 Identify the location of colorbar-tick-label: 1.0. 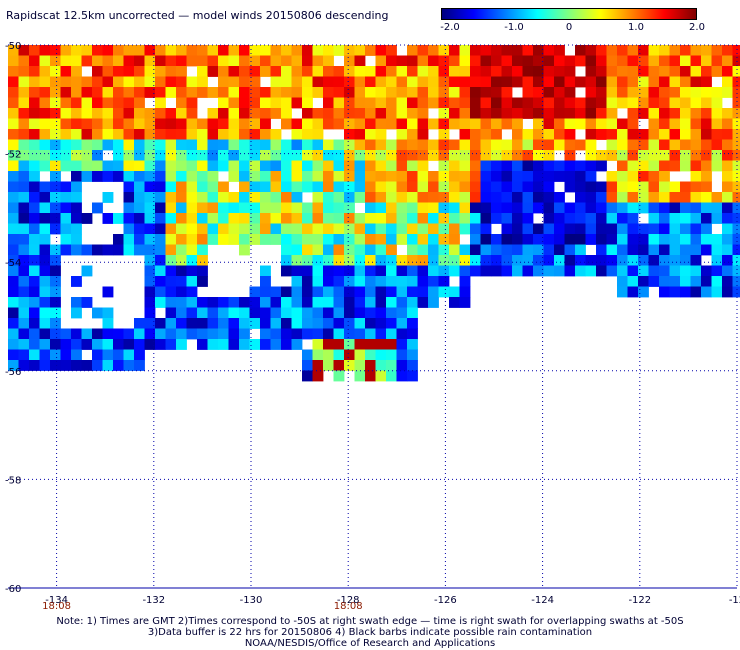
(636, 27).